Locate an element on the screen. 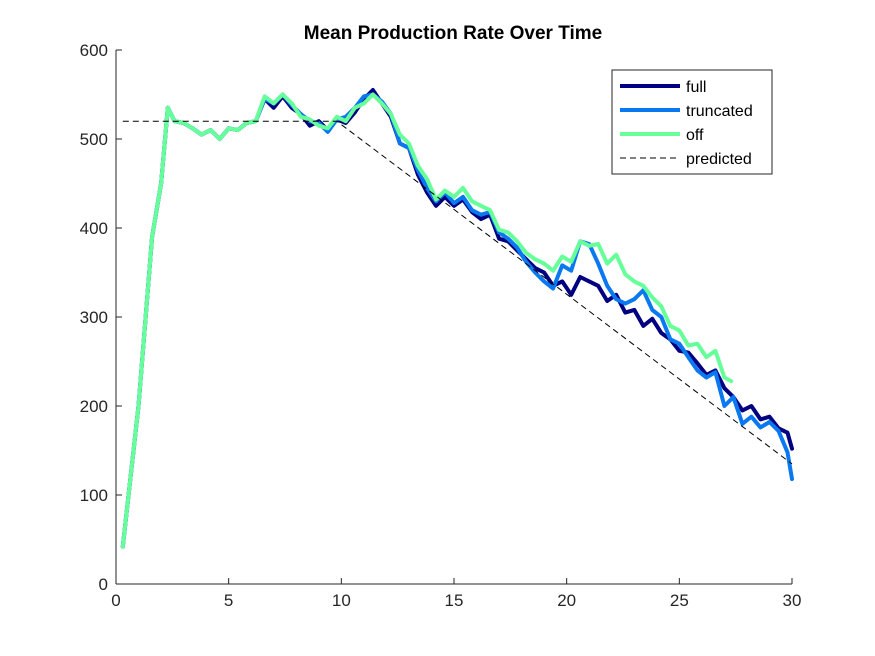 The image size is (875, 656). legend-label-predicted: predicted is located at coordinates (719, 159).